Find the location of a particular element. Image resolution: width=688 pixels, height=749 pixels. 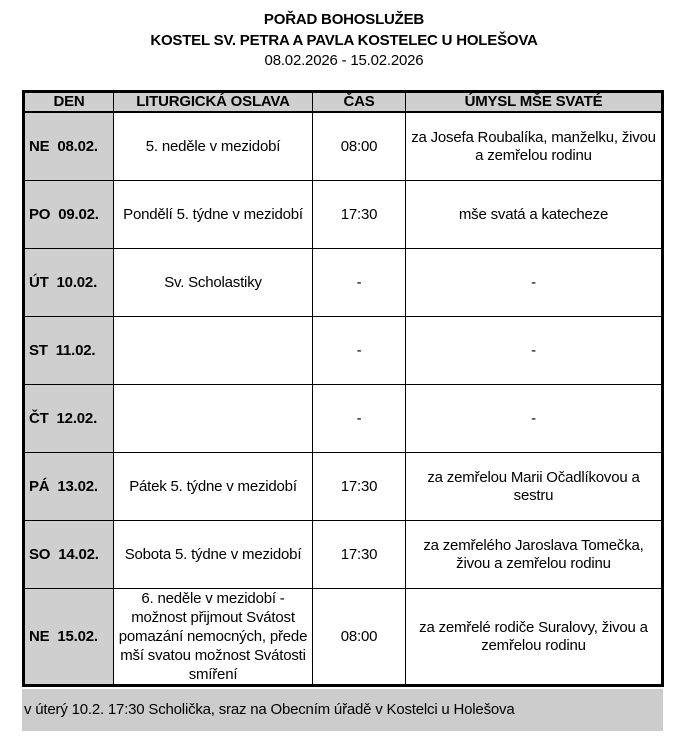

document-title: POŘAD BOHOSLUŽEB is located at coordinates (344, 19).